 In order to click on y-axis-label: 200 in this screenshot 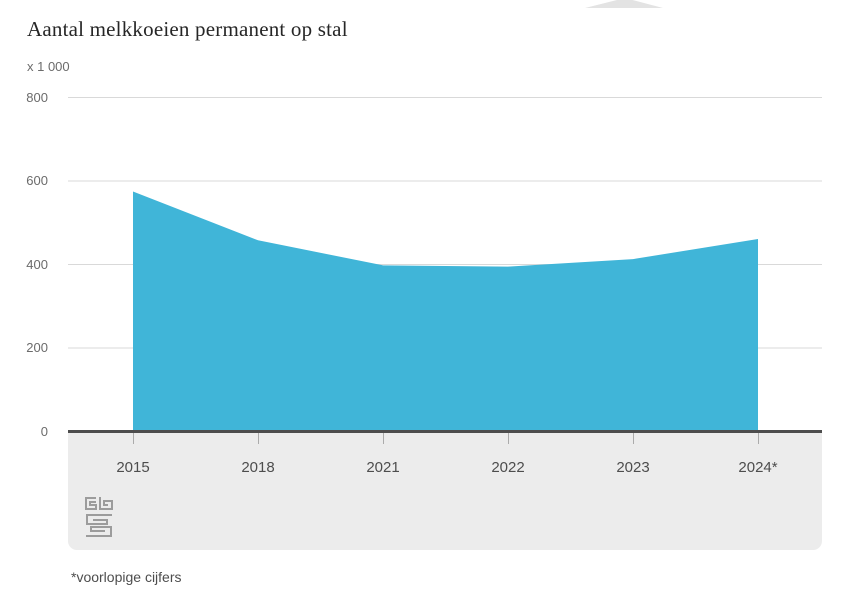, I will do `click(37, 347)`.